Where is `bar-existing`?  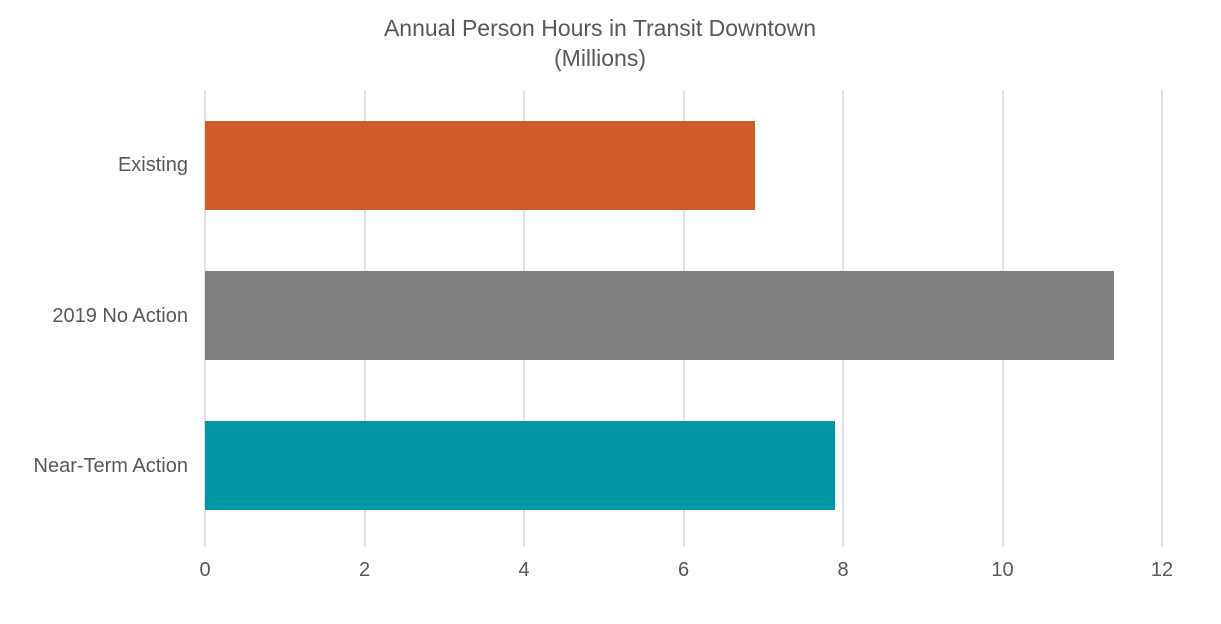 bar-existing is located at coordinates (480, 165).